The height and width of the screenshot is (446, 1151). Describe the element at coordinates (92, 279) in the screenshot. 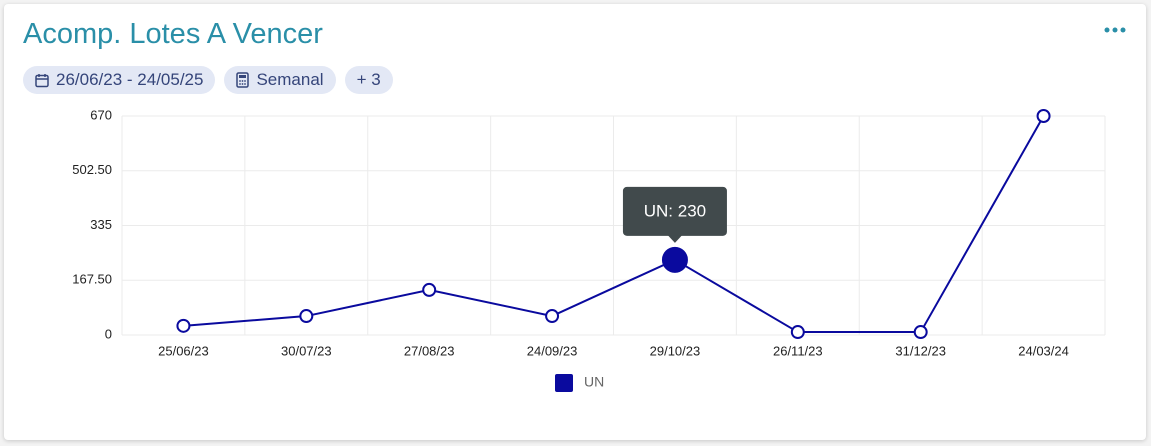

I see `y-tick-label: 167.50` at that location.